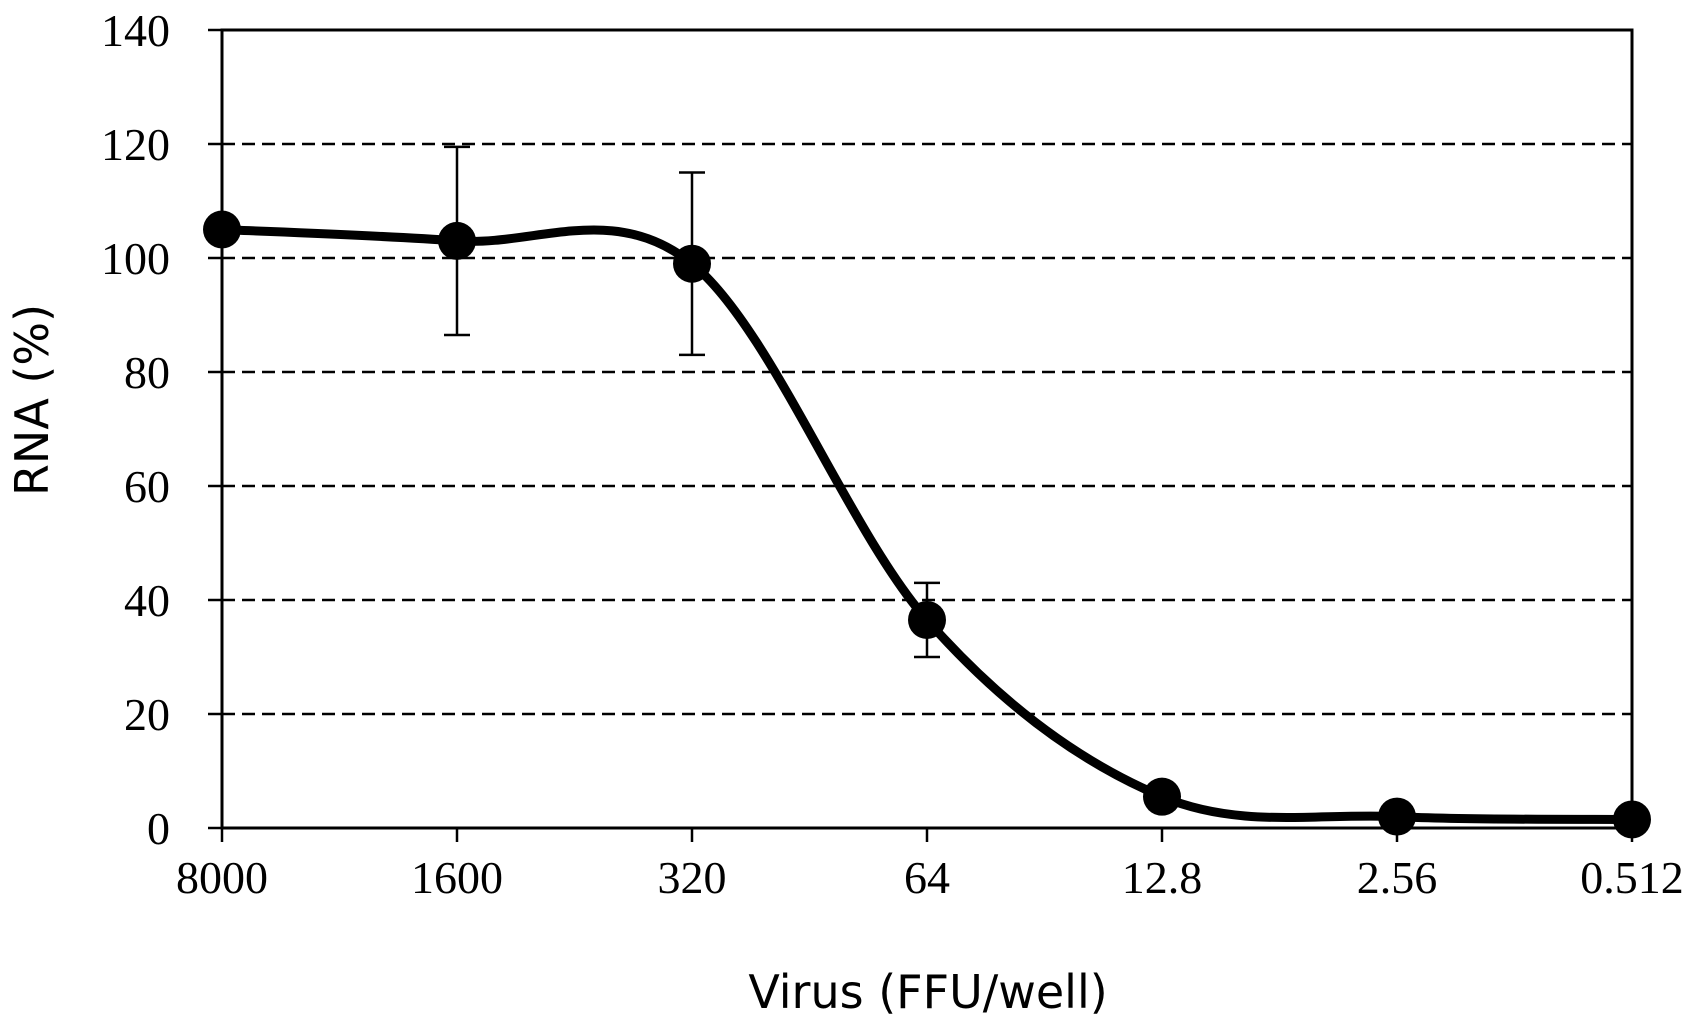 This screenshot has height=1023, width=1700. I want to click on x-tick-label: 320, so click(692, 877).